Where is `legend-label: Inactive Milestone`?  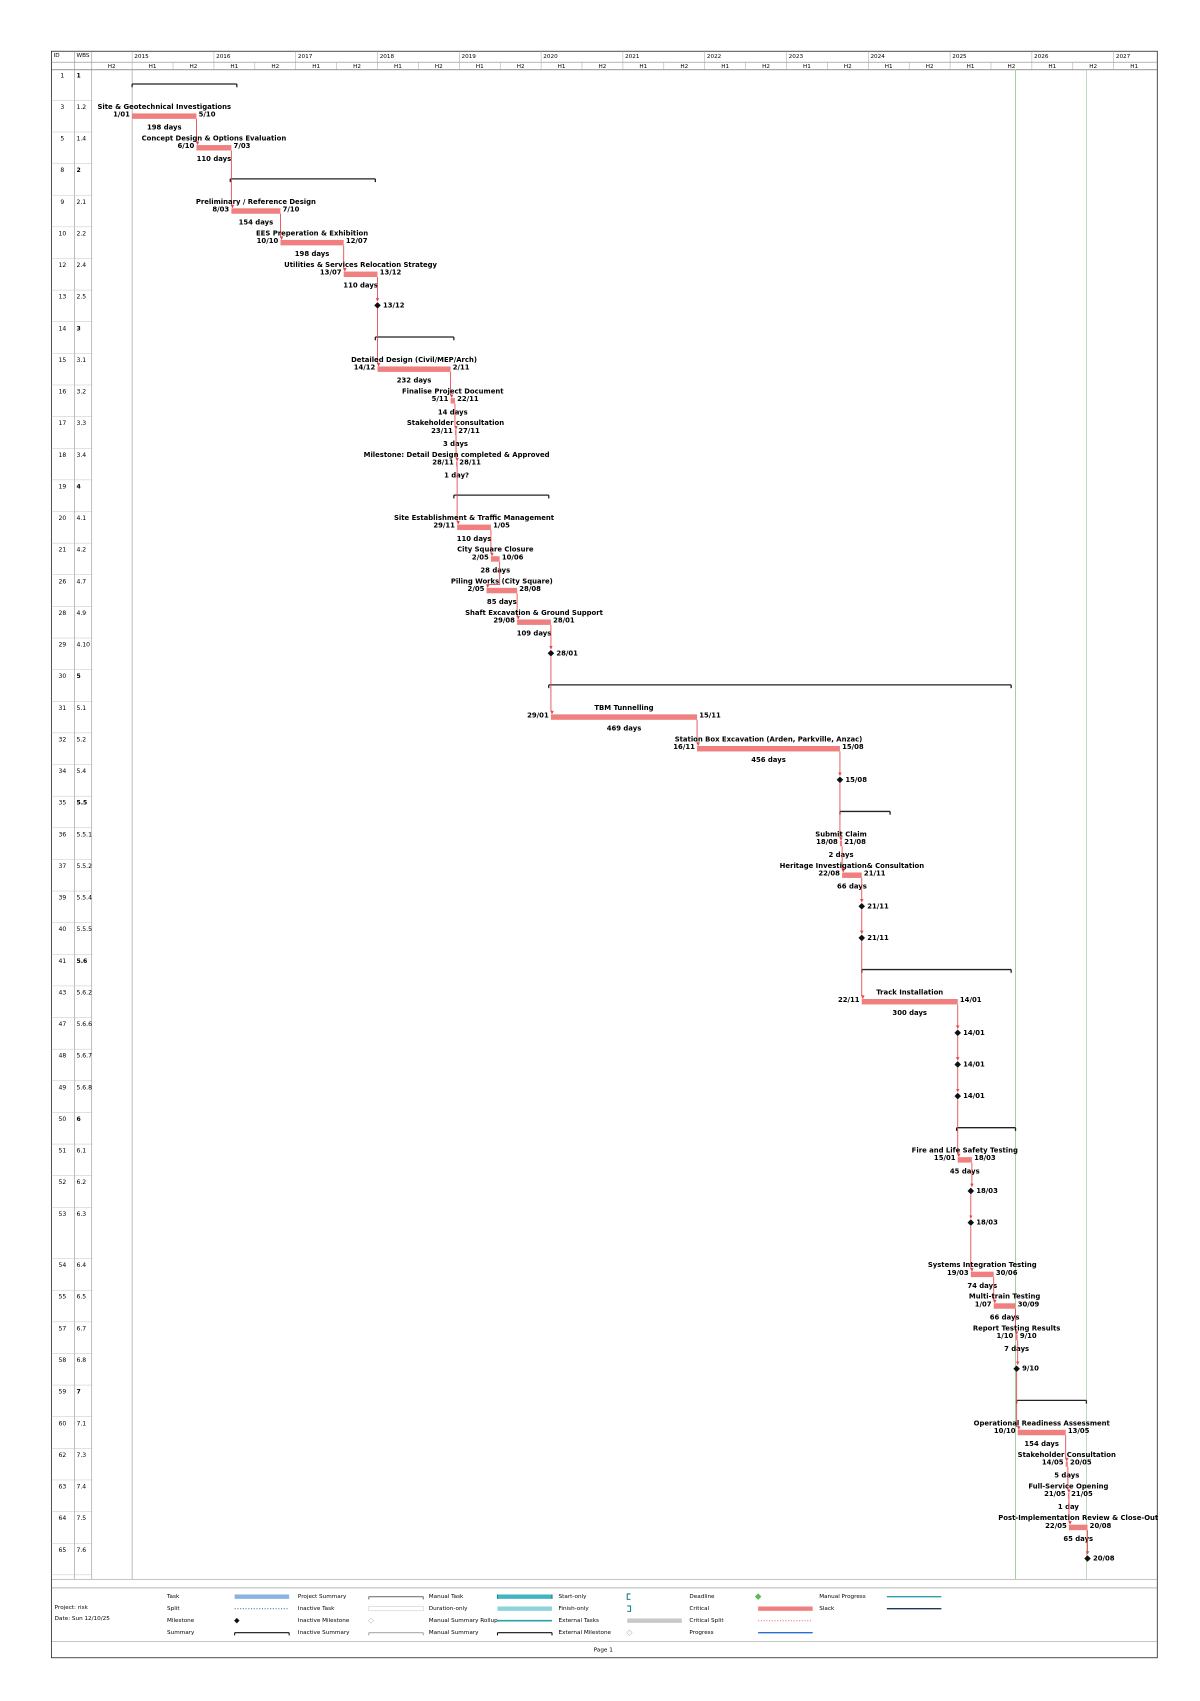
legend-label: Inactive Milestone is located at coordinates (324, 1621).